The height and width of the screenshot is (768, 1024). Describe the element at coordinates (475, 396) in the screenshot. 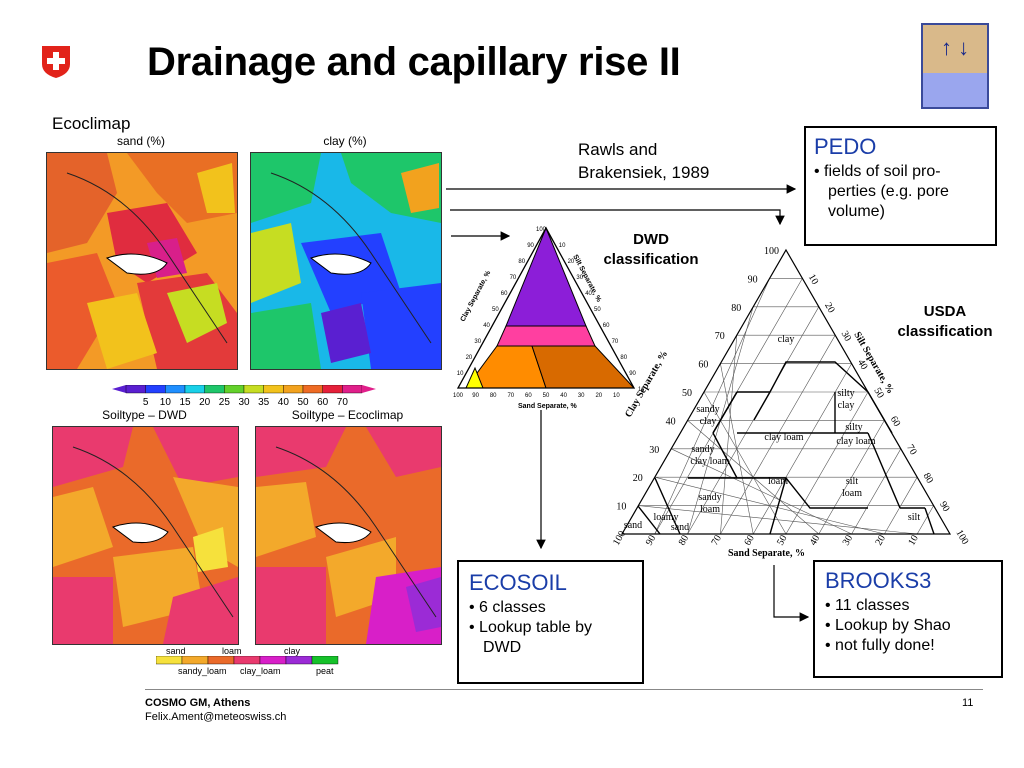

I see `dwd-tick-bottom: 90` at that location.